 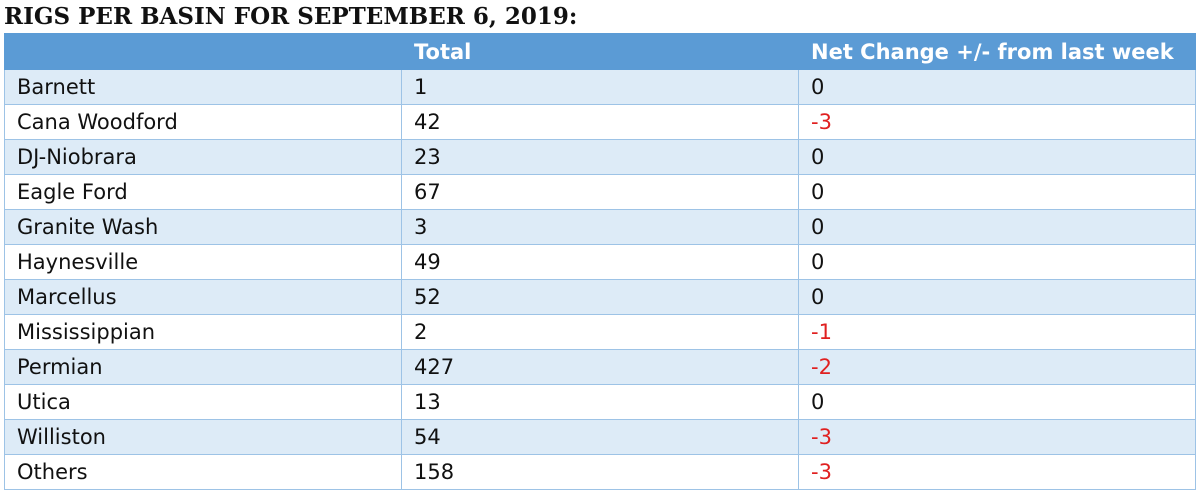 I want to click on basin-cell: Granite Wash, so click(x=203, y=227).